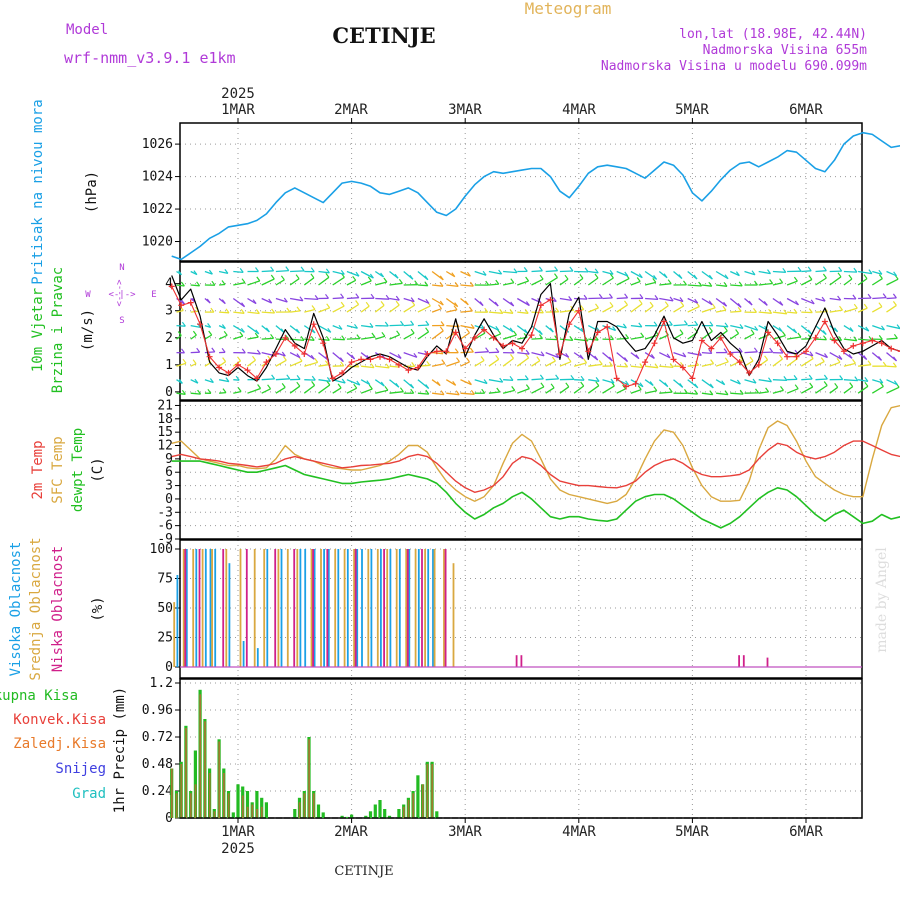 The width and height of the screenshot is (900, 900). What do you see at coordinates (165, 526) in the screenshot?
I see `tick-label: -6` at bounding box center [165, 526].